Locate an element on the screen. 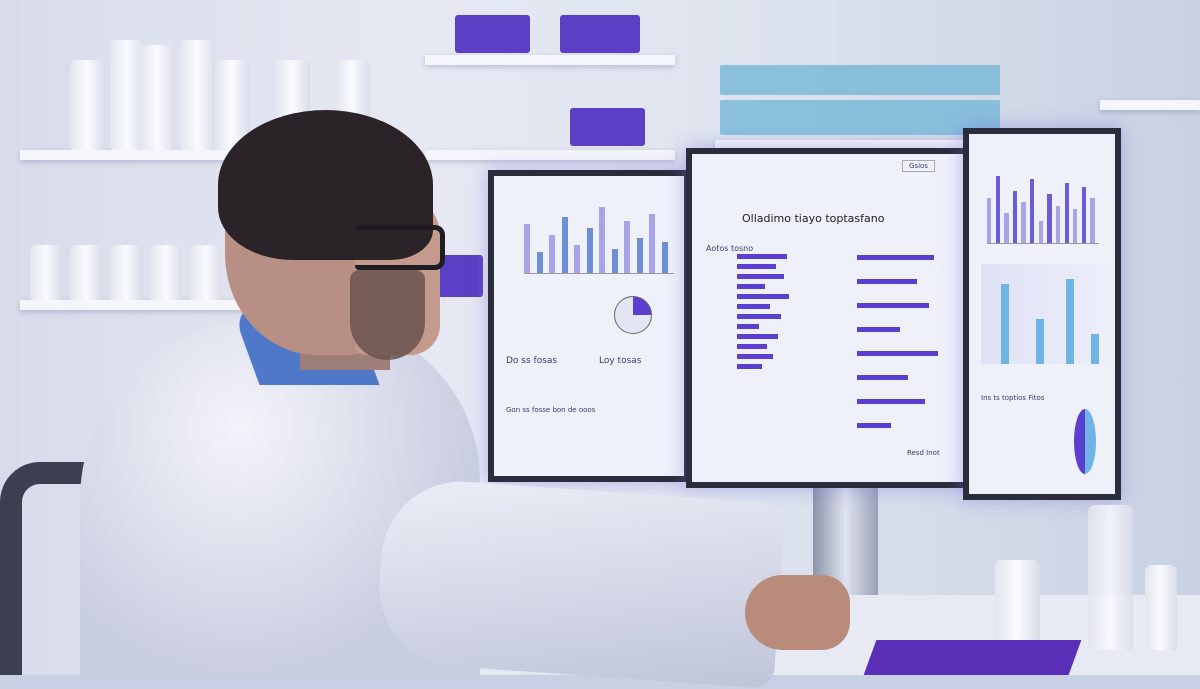 This screenshot has height=689, width=1200. section-label: Loy tosas is located at coordinates (620, 361).